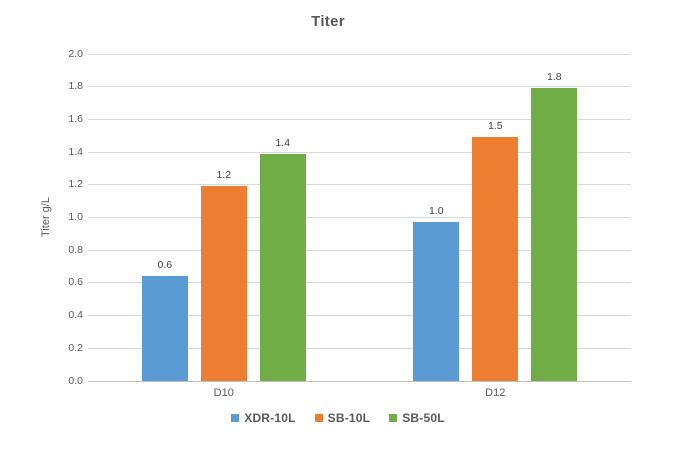 This screenshot has width=676, height=451. Describe the element at coordinates (495, 393) in the screenshot. I see `x-tick-label: D12` at that location.